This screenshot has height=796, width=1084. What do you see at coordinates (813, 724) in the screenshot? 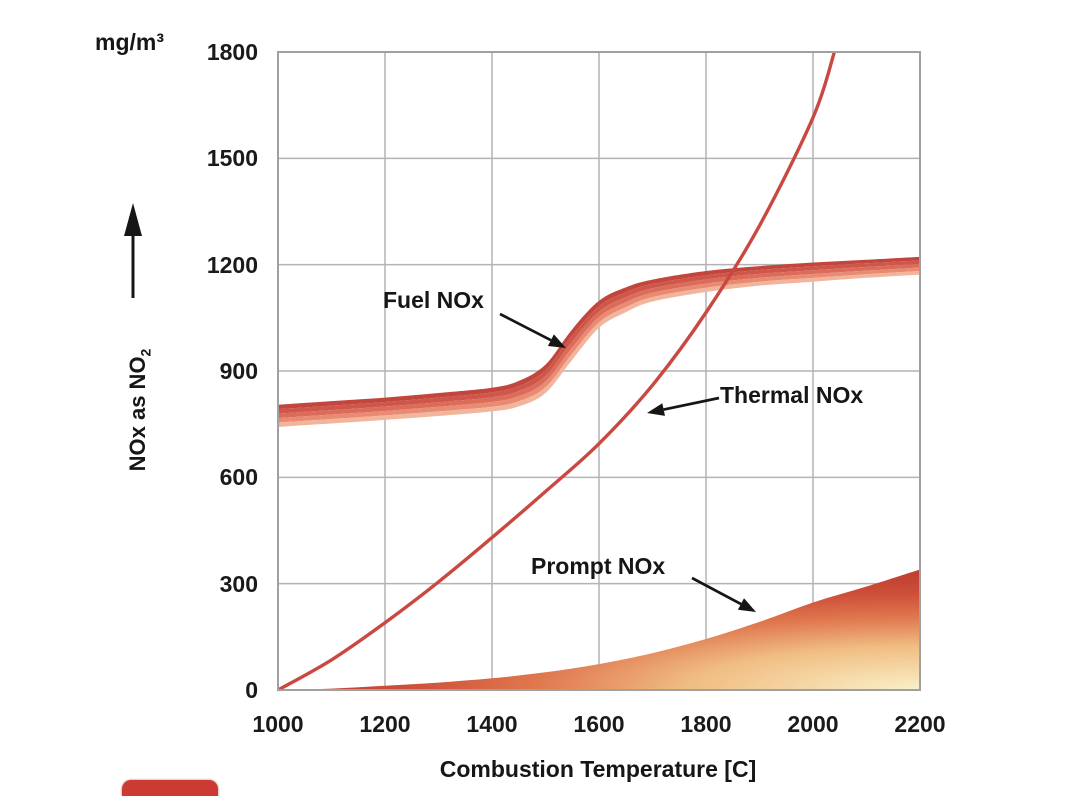
I see `x-tick-label: 2000` at bounding box center [813, 724].